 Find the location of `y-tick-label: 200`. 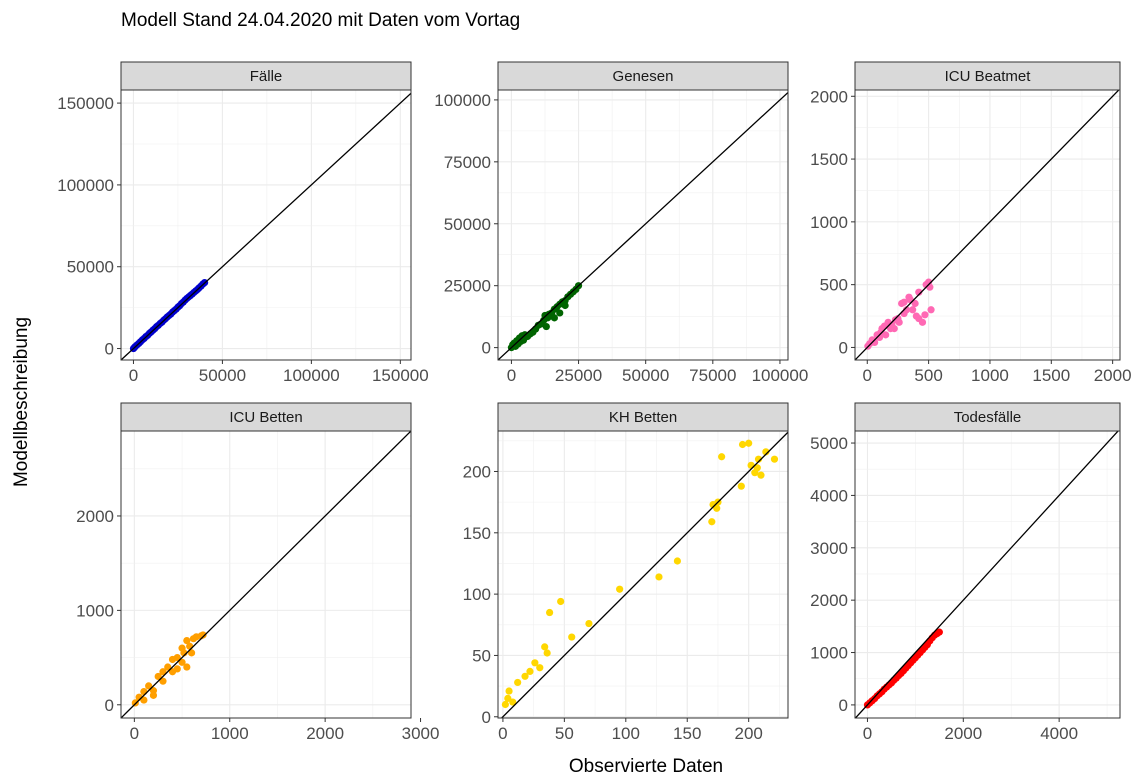

y-tick-label: 200 is located at coordinates (477, 471).